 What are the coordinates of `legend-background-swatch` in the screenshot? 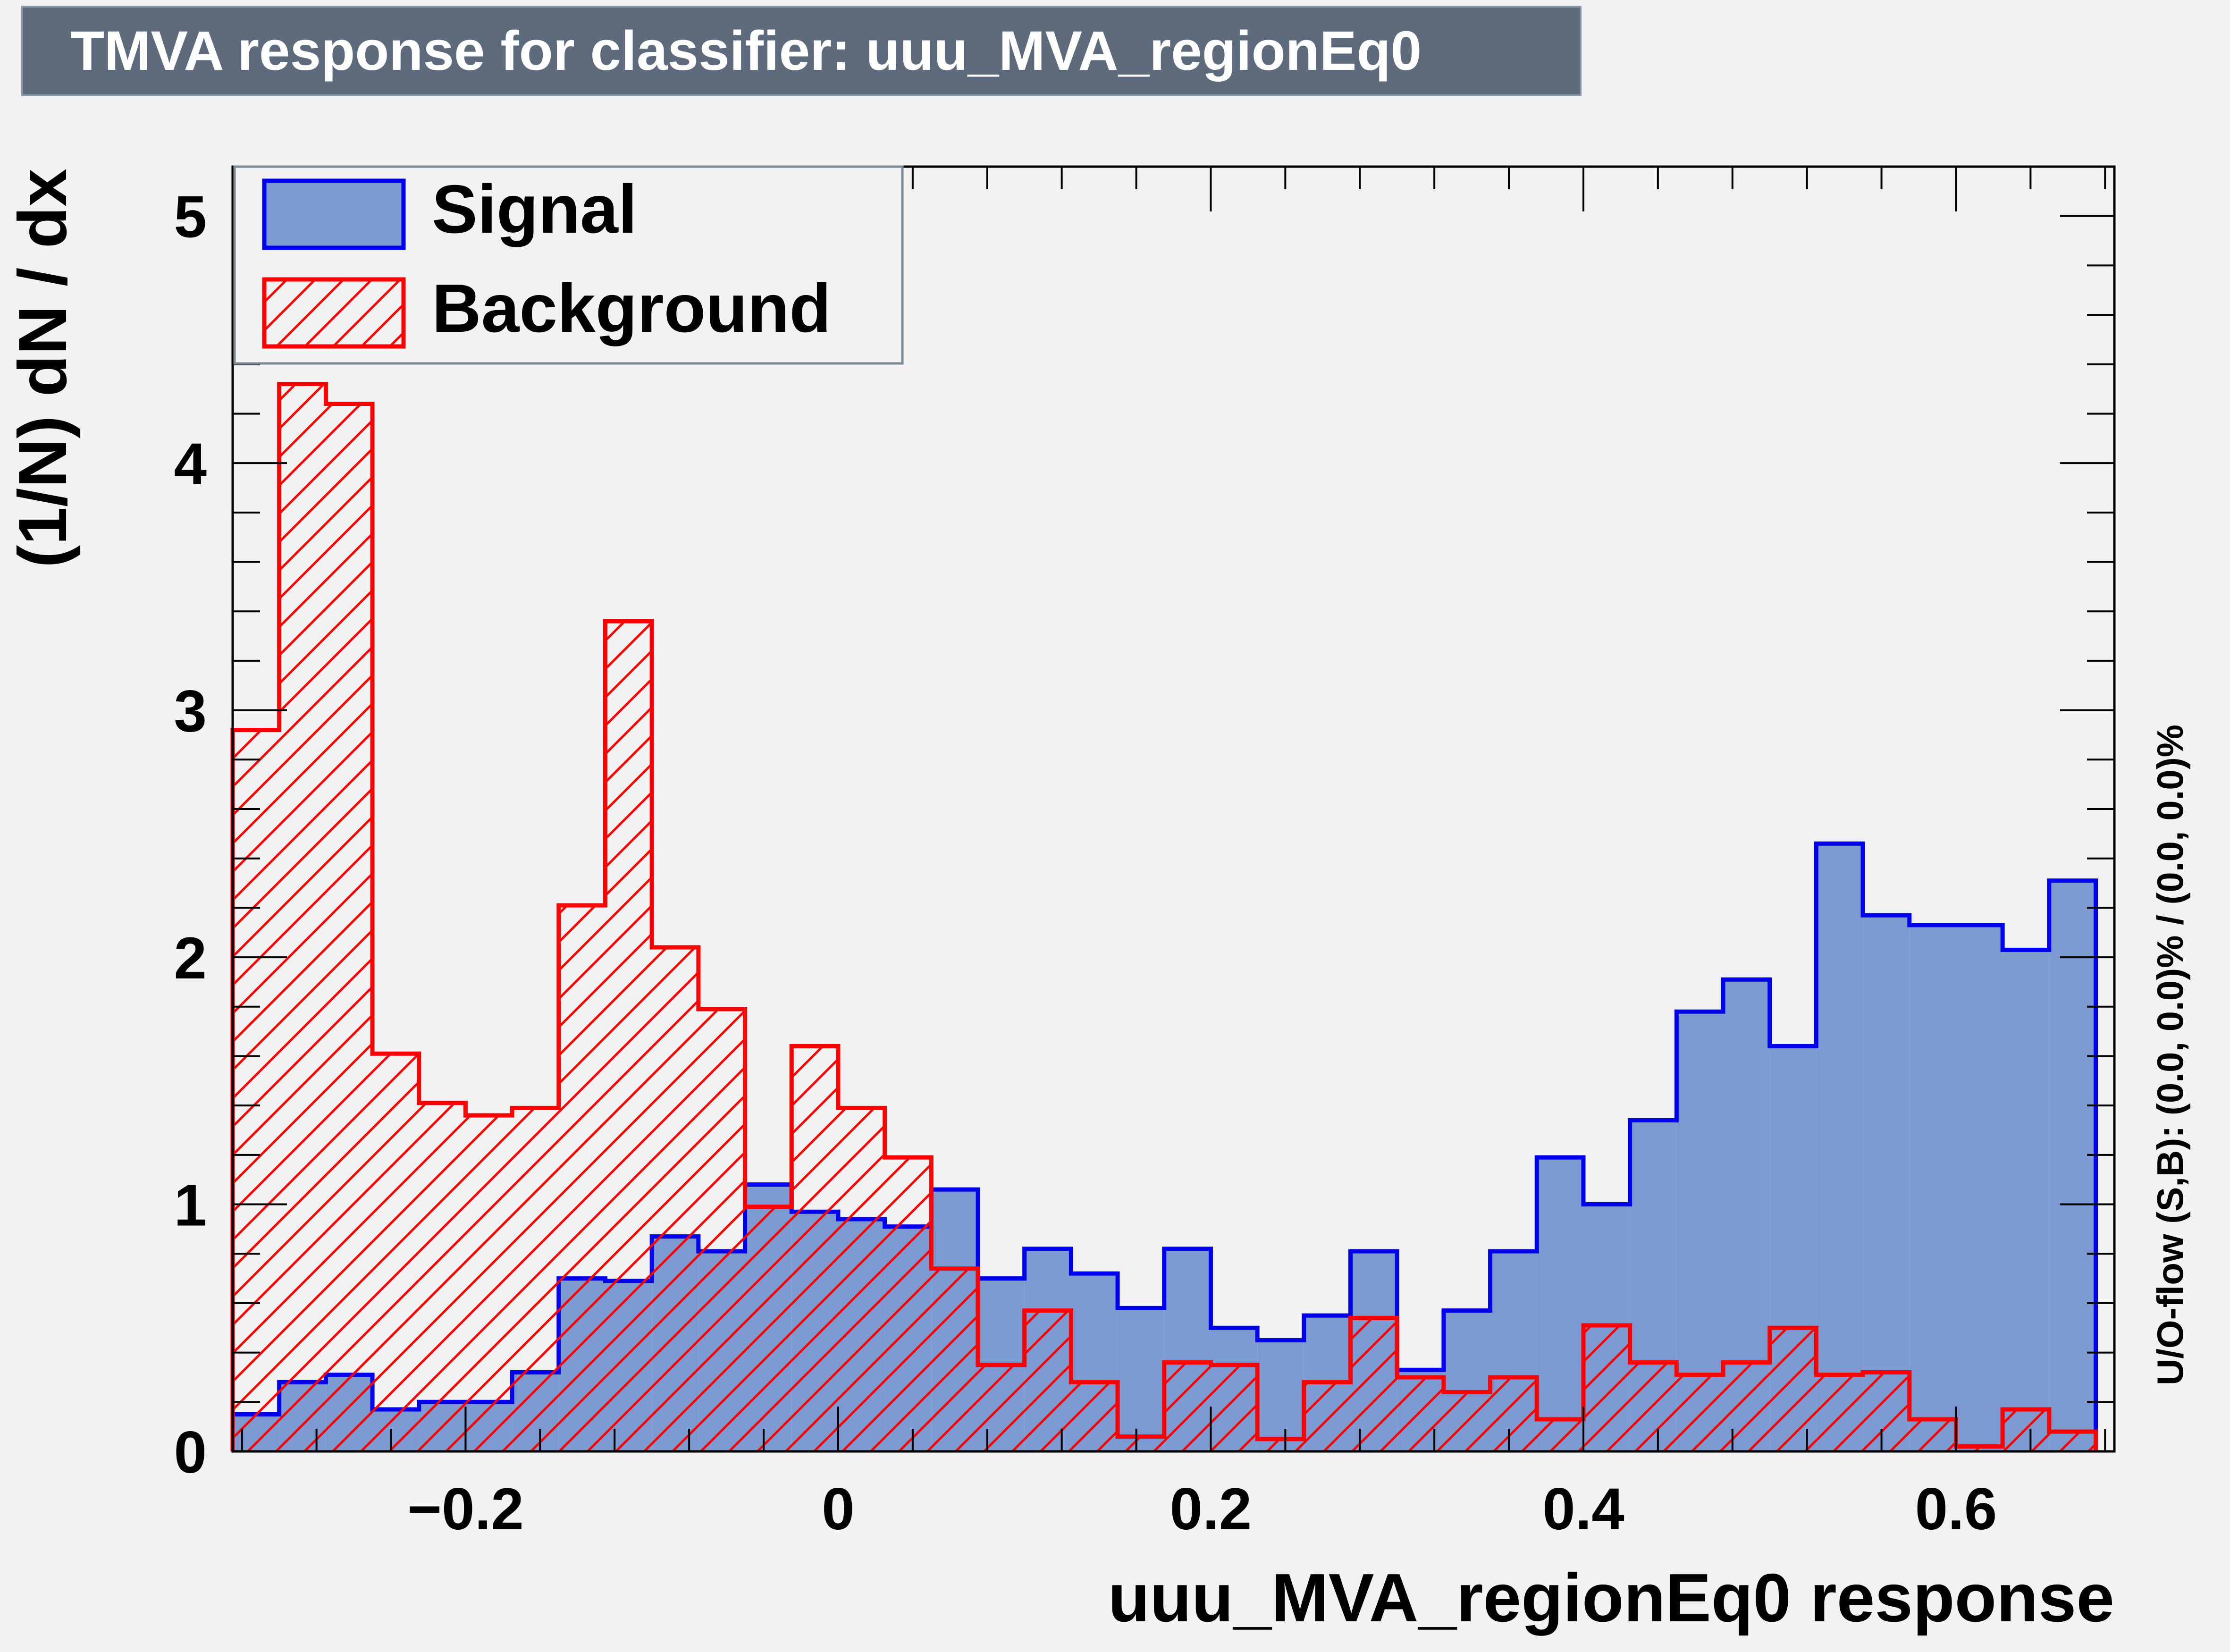 It's located at (334, 313).